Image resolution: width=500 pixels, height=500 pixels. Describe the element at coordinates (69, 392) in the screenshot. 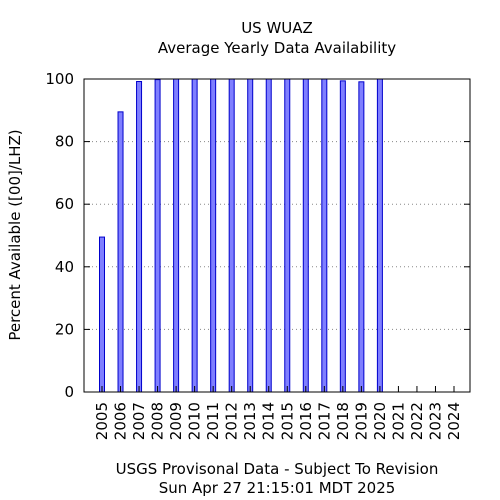

I see `y-tick-label: 0` at that location.